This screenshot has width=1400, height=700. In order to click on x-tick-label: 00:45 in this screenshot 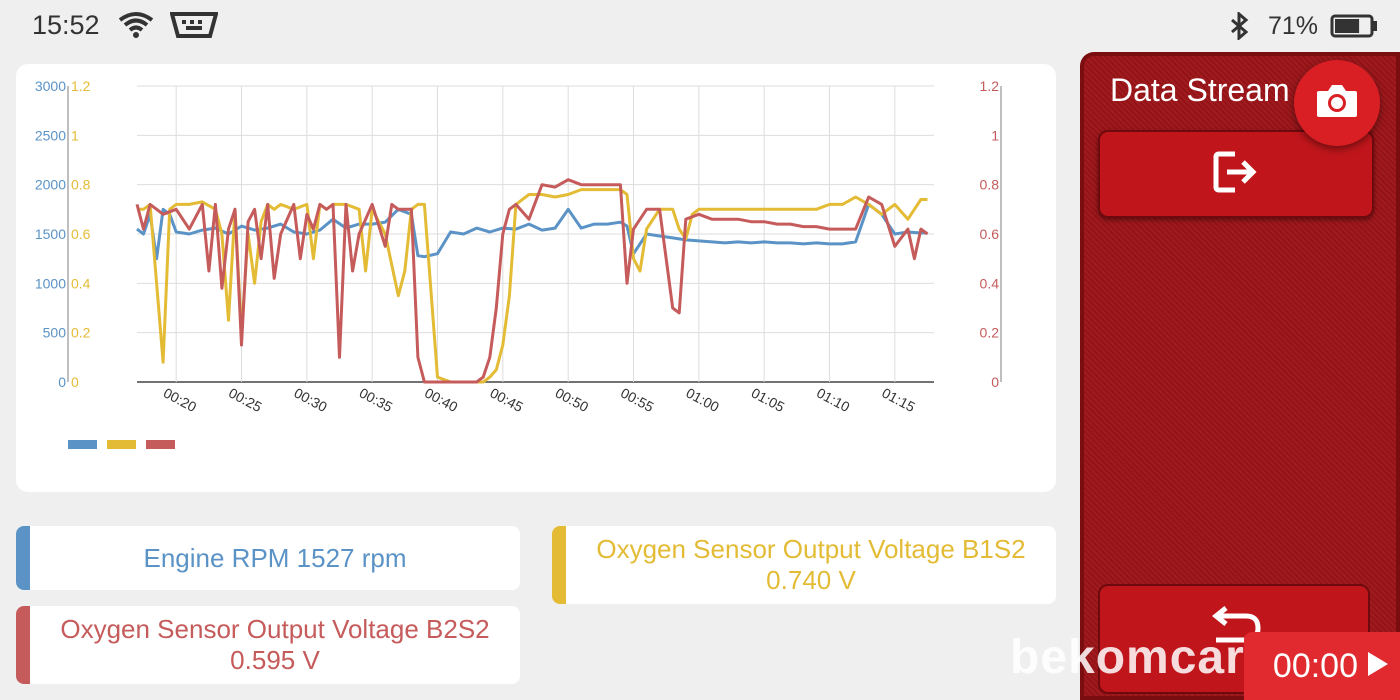, I will do `click(506, 400)`.